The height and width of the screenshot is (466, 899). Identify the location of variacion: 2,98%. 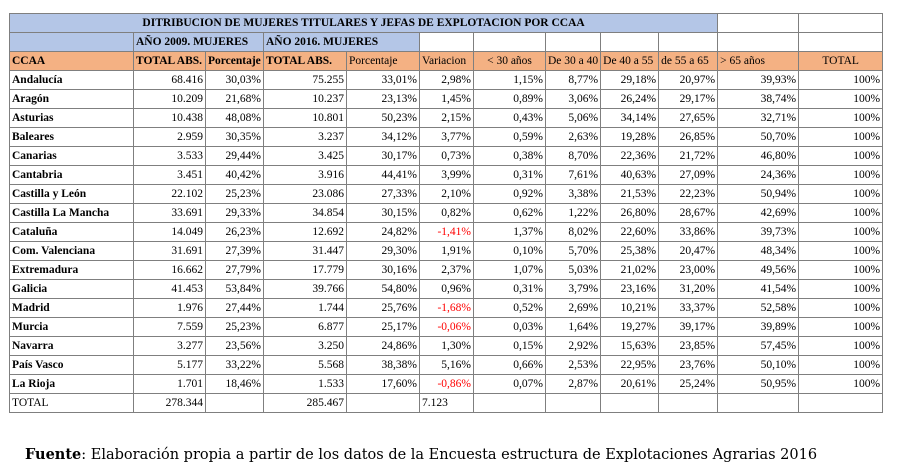
(446, 80).